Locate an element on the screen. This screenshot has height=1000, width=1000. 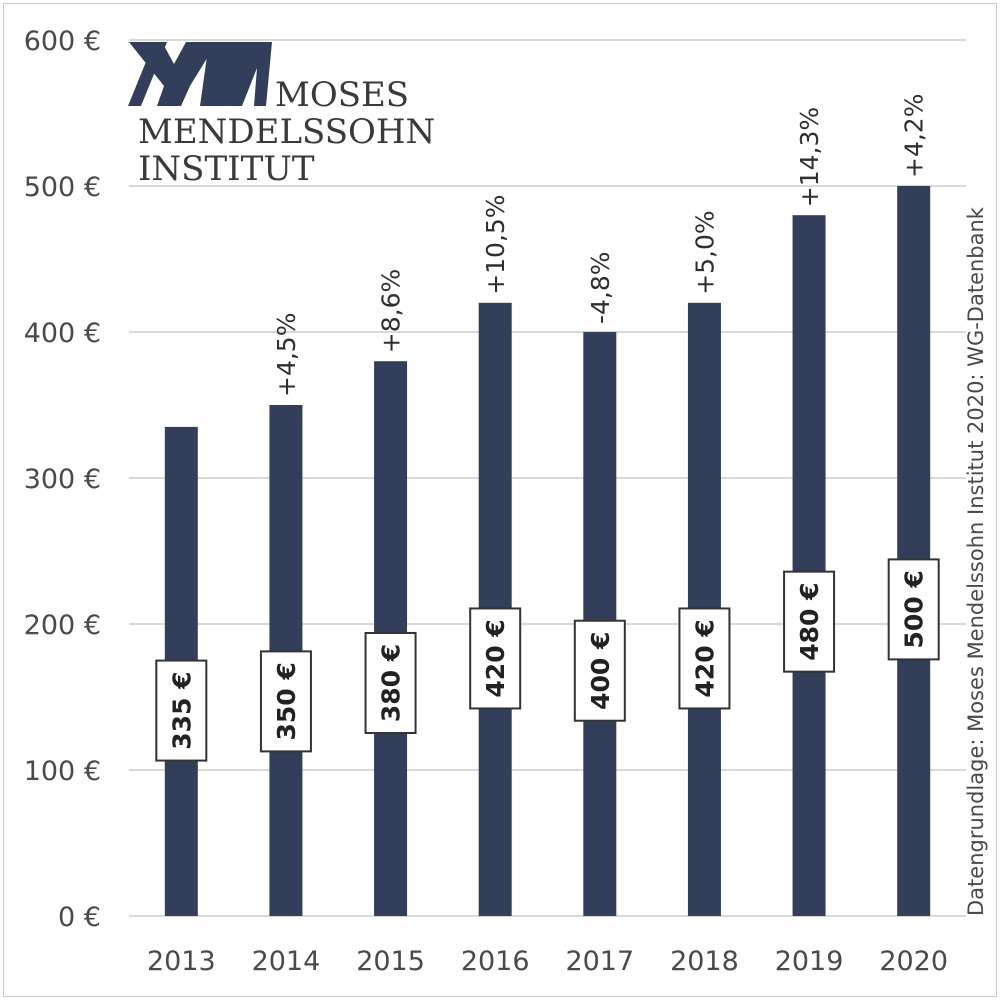
x-tick-label: 2015 is located at coordinates (390, 961).